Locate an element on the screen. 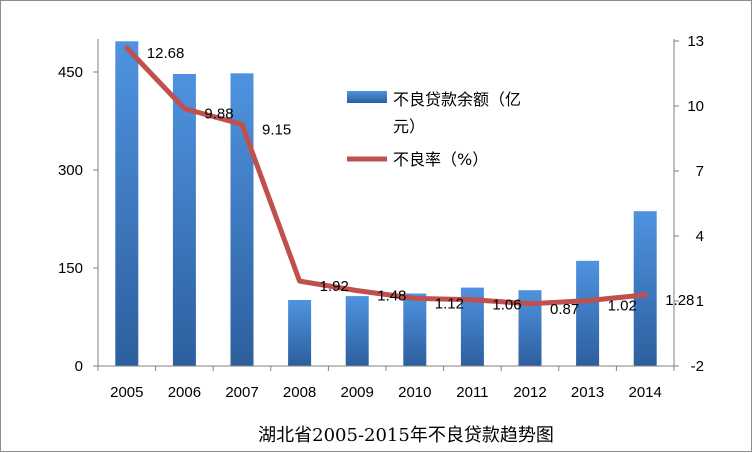 The width and height of the screenshot is (752, 453). left-tick-label: 450 is located at coordinates (70, 72).